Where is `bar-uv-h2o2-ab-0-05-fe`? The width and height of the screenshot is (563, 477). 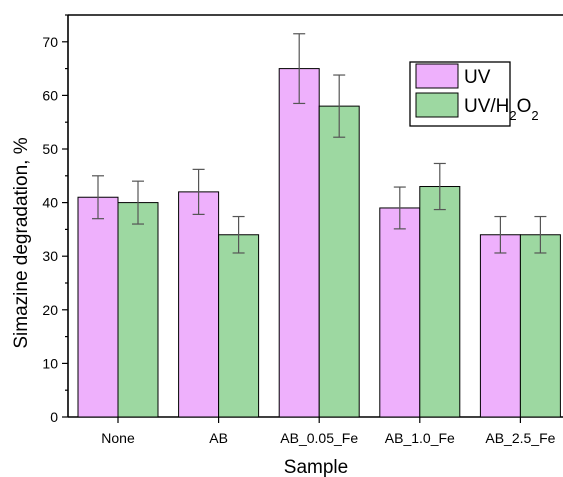
bar-uv-h2o2-ab-0-05-fe is located at coordinates (339, 261).